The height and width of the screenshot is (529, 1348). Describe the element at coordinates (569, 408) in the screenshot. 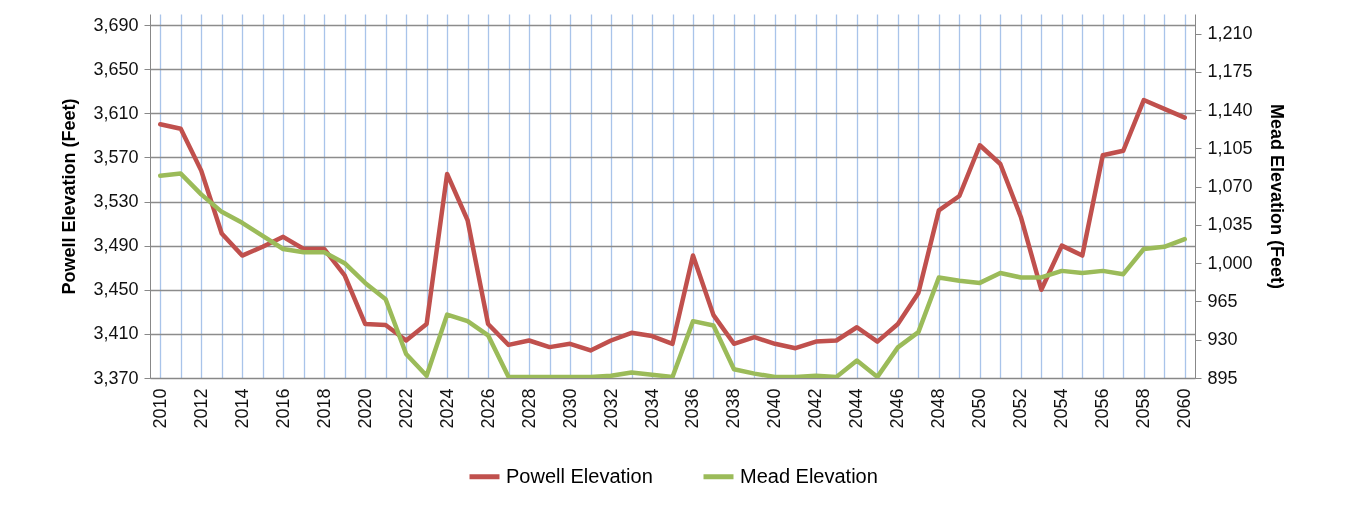

I see `x-tick-label: 2030` at that location.